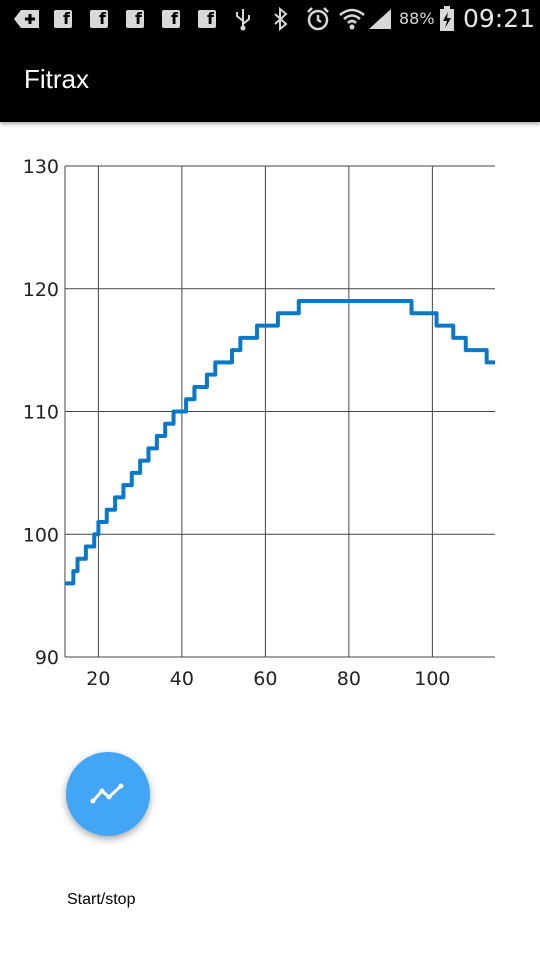 The height and width of the screenshot is (960, 540). Describe the element at coordinates (41, 535) in the screenshot. I see `y-tick-label: 100` at that location.